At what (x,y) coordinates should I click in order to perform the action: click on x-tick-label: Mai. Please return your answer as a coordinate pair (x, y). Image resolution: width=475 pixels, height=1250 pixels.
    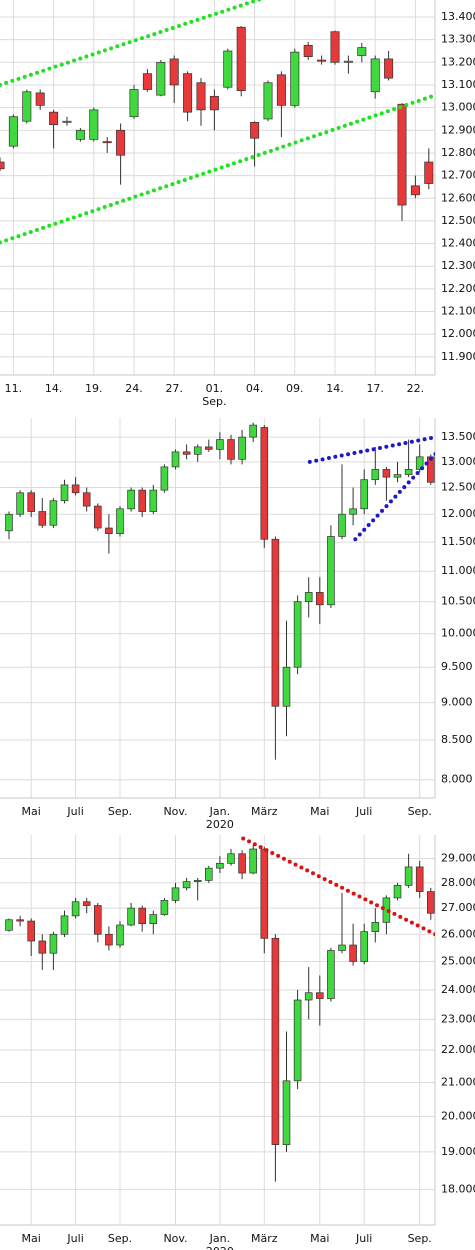
    Looking at the image, I should click on (319, 811).